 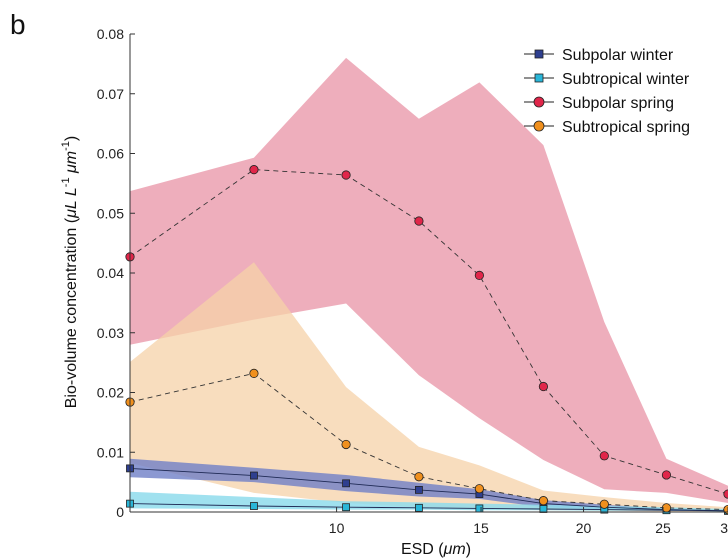 I want to click on x-ticks: 10 15 20 25 30, so click(x=528, y=521).